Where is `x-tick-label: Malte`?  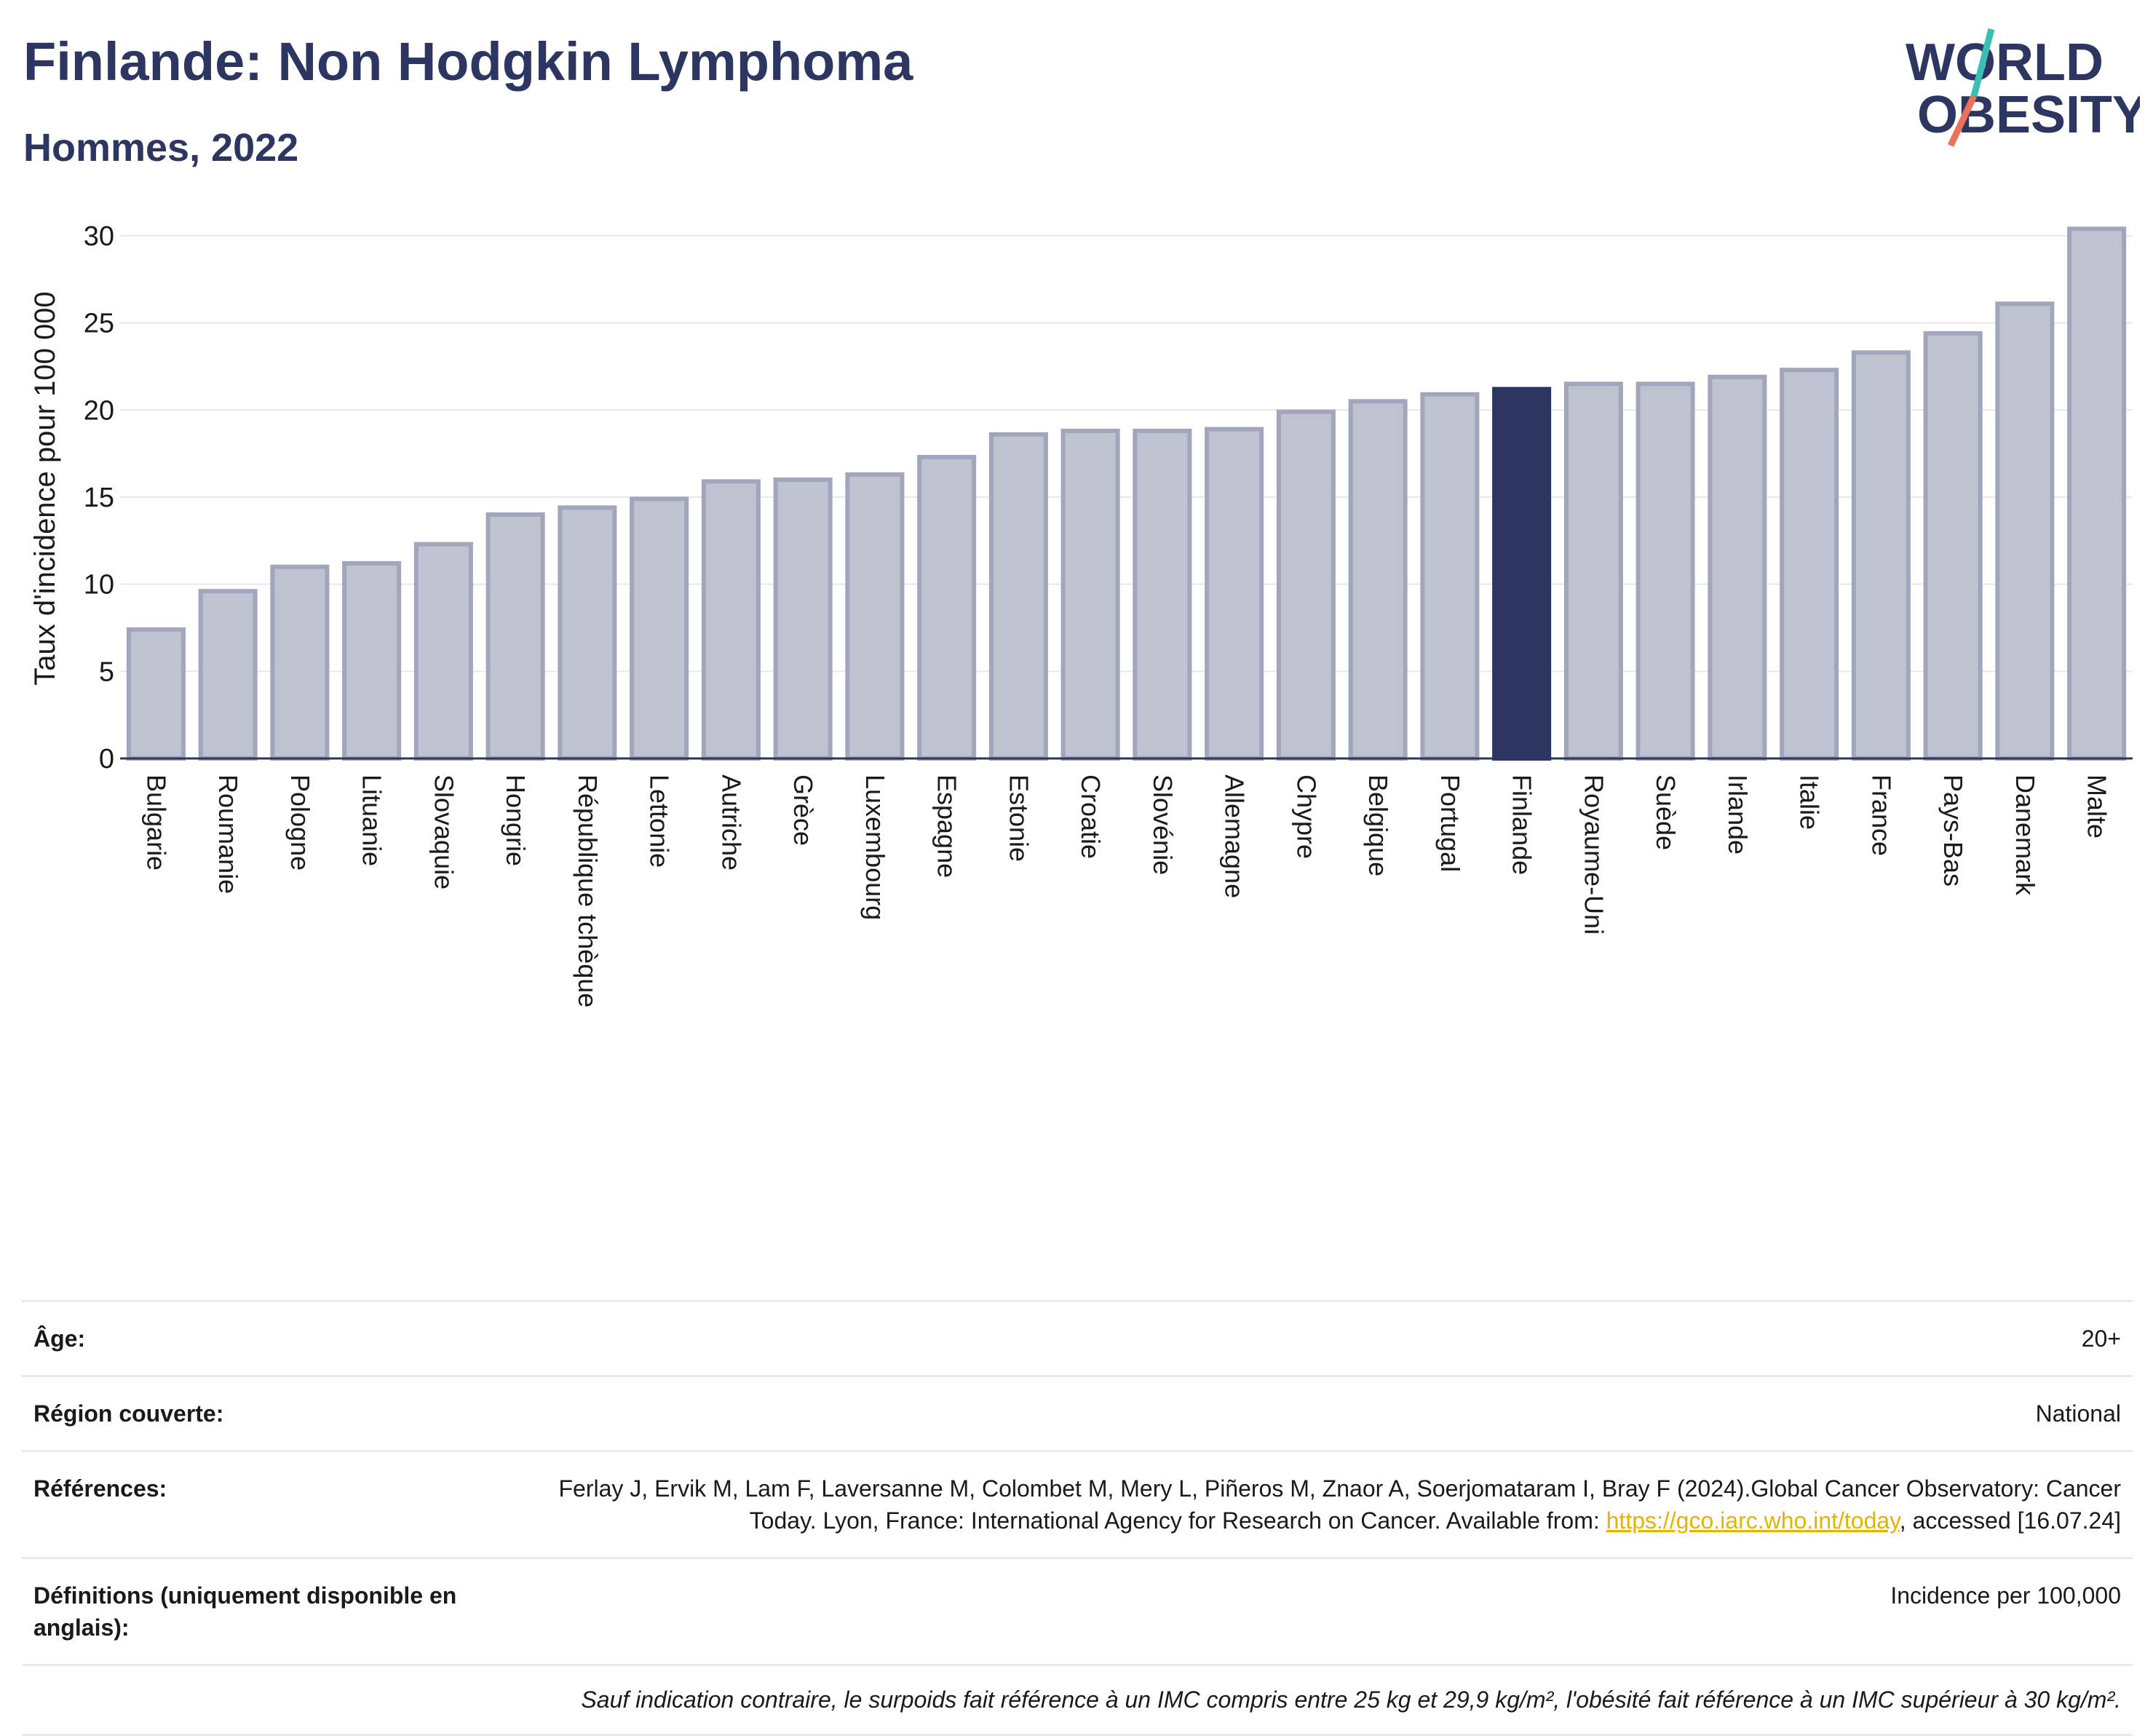
x-tick-label: Malte is located at coordinates (2097, 806).